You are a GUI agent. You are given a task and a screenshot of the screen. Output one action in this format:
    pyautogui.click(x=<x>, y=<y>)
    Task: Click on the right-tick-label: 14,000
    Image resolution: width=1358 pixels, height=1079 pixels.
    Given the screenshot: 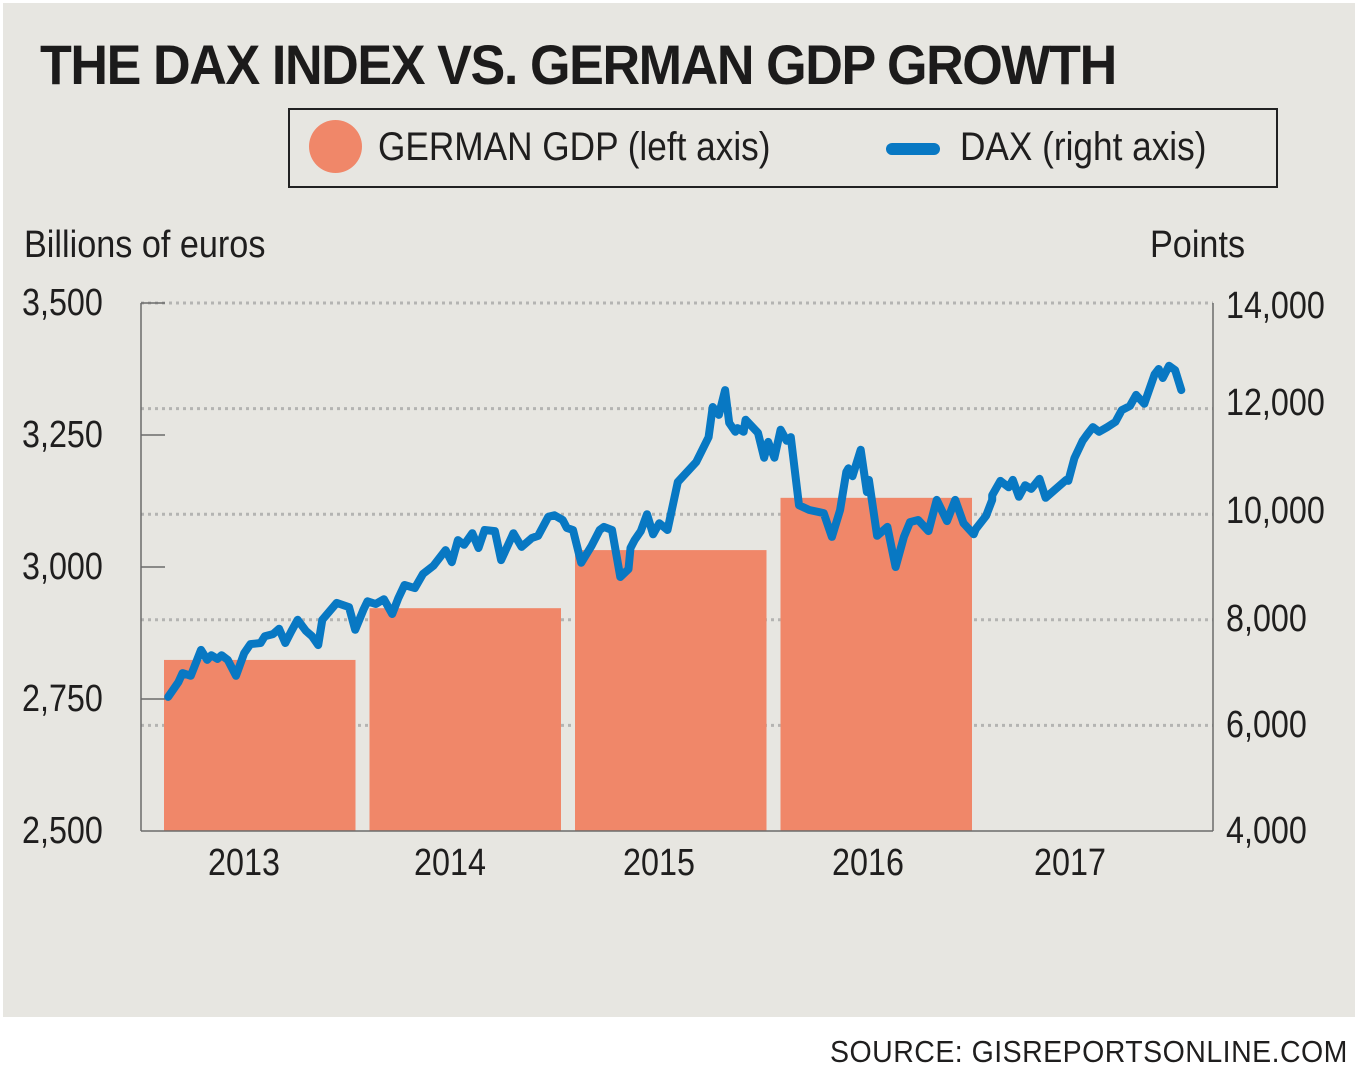 What is the action you would take?
    pyautogui.click(x=1275, y=306)
    